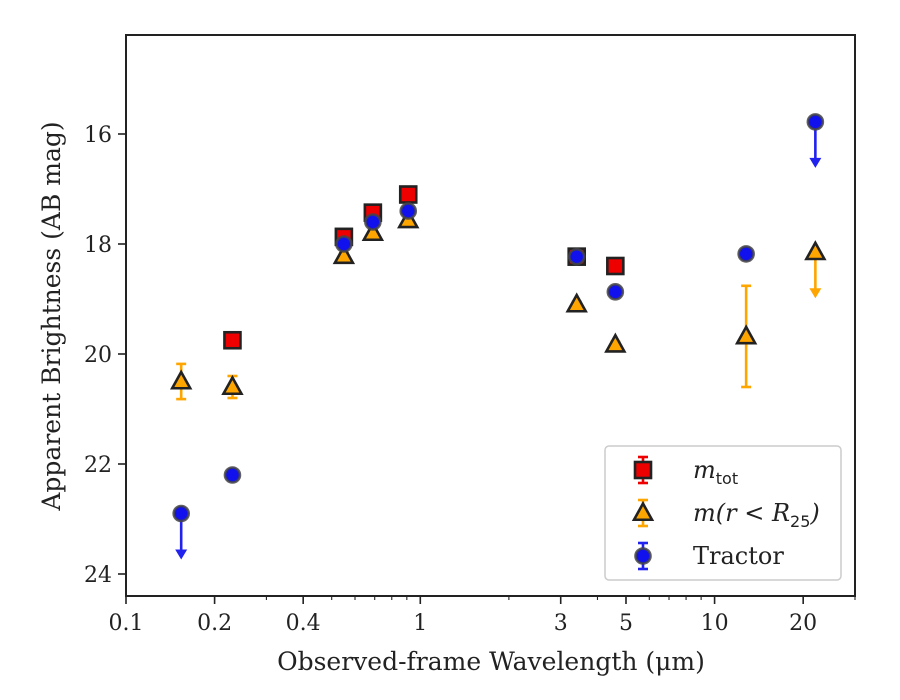 The height and width of the screenshot is (700, 900). I want to click on y-axis: 16 18 20 22 24, so click(105, 355).